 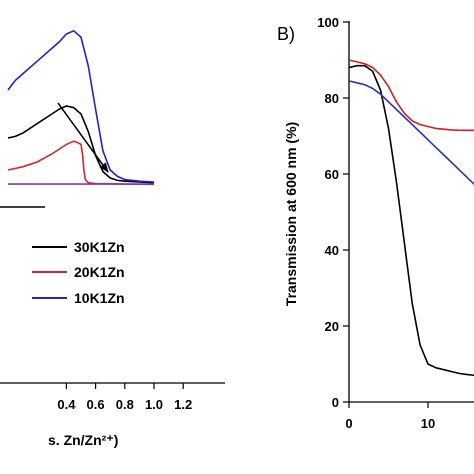 I want to click on panel-a-line-10k1zn, so click(x=81, y=106).